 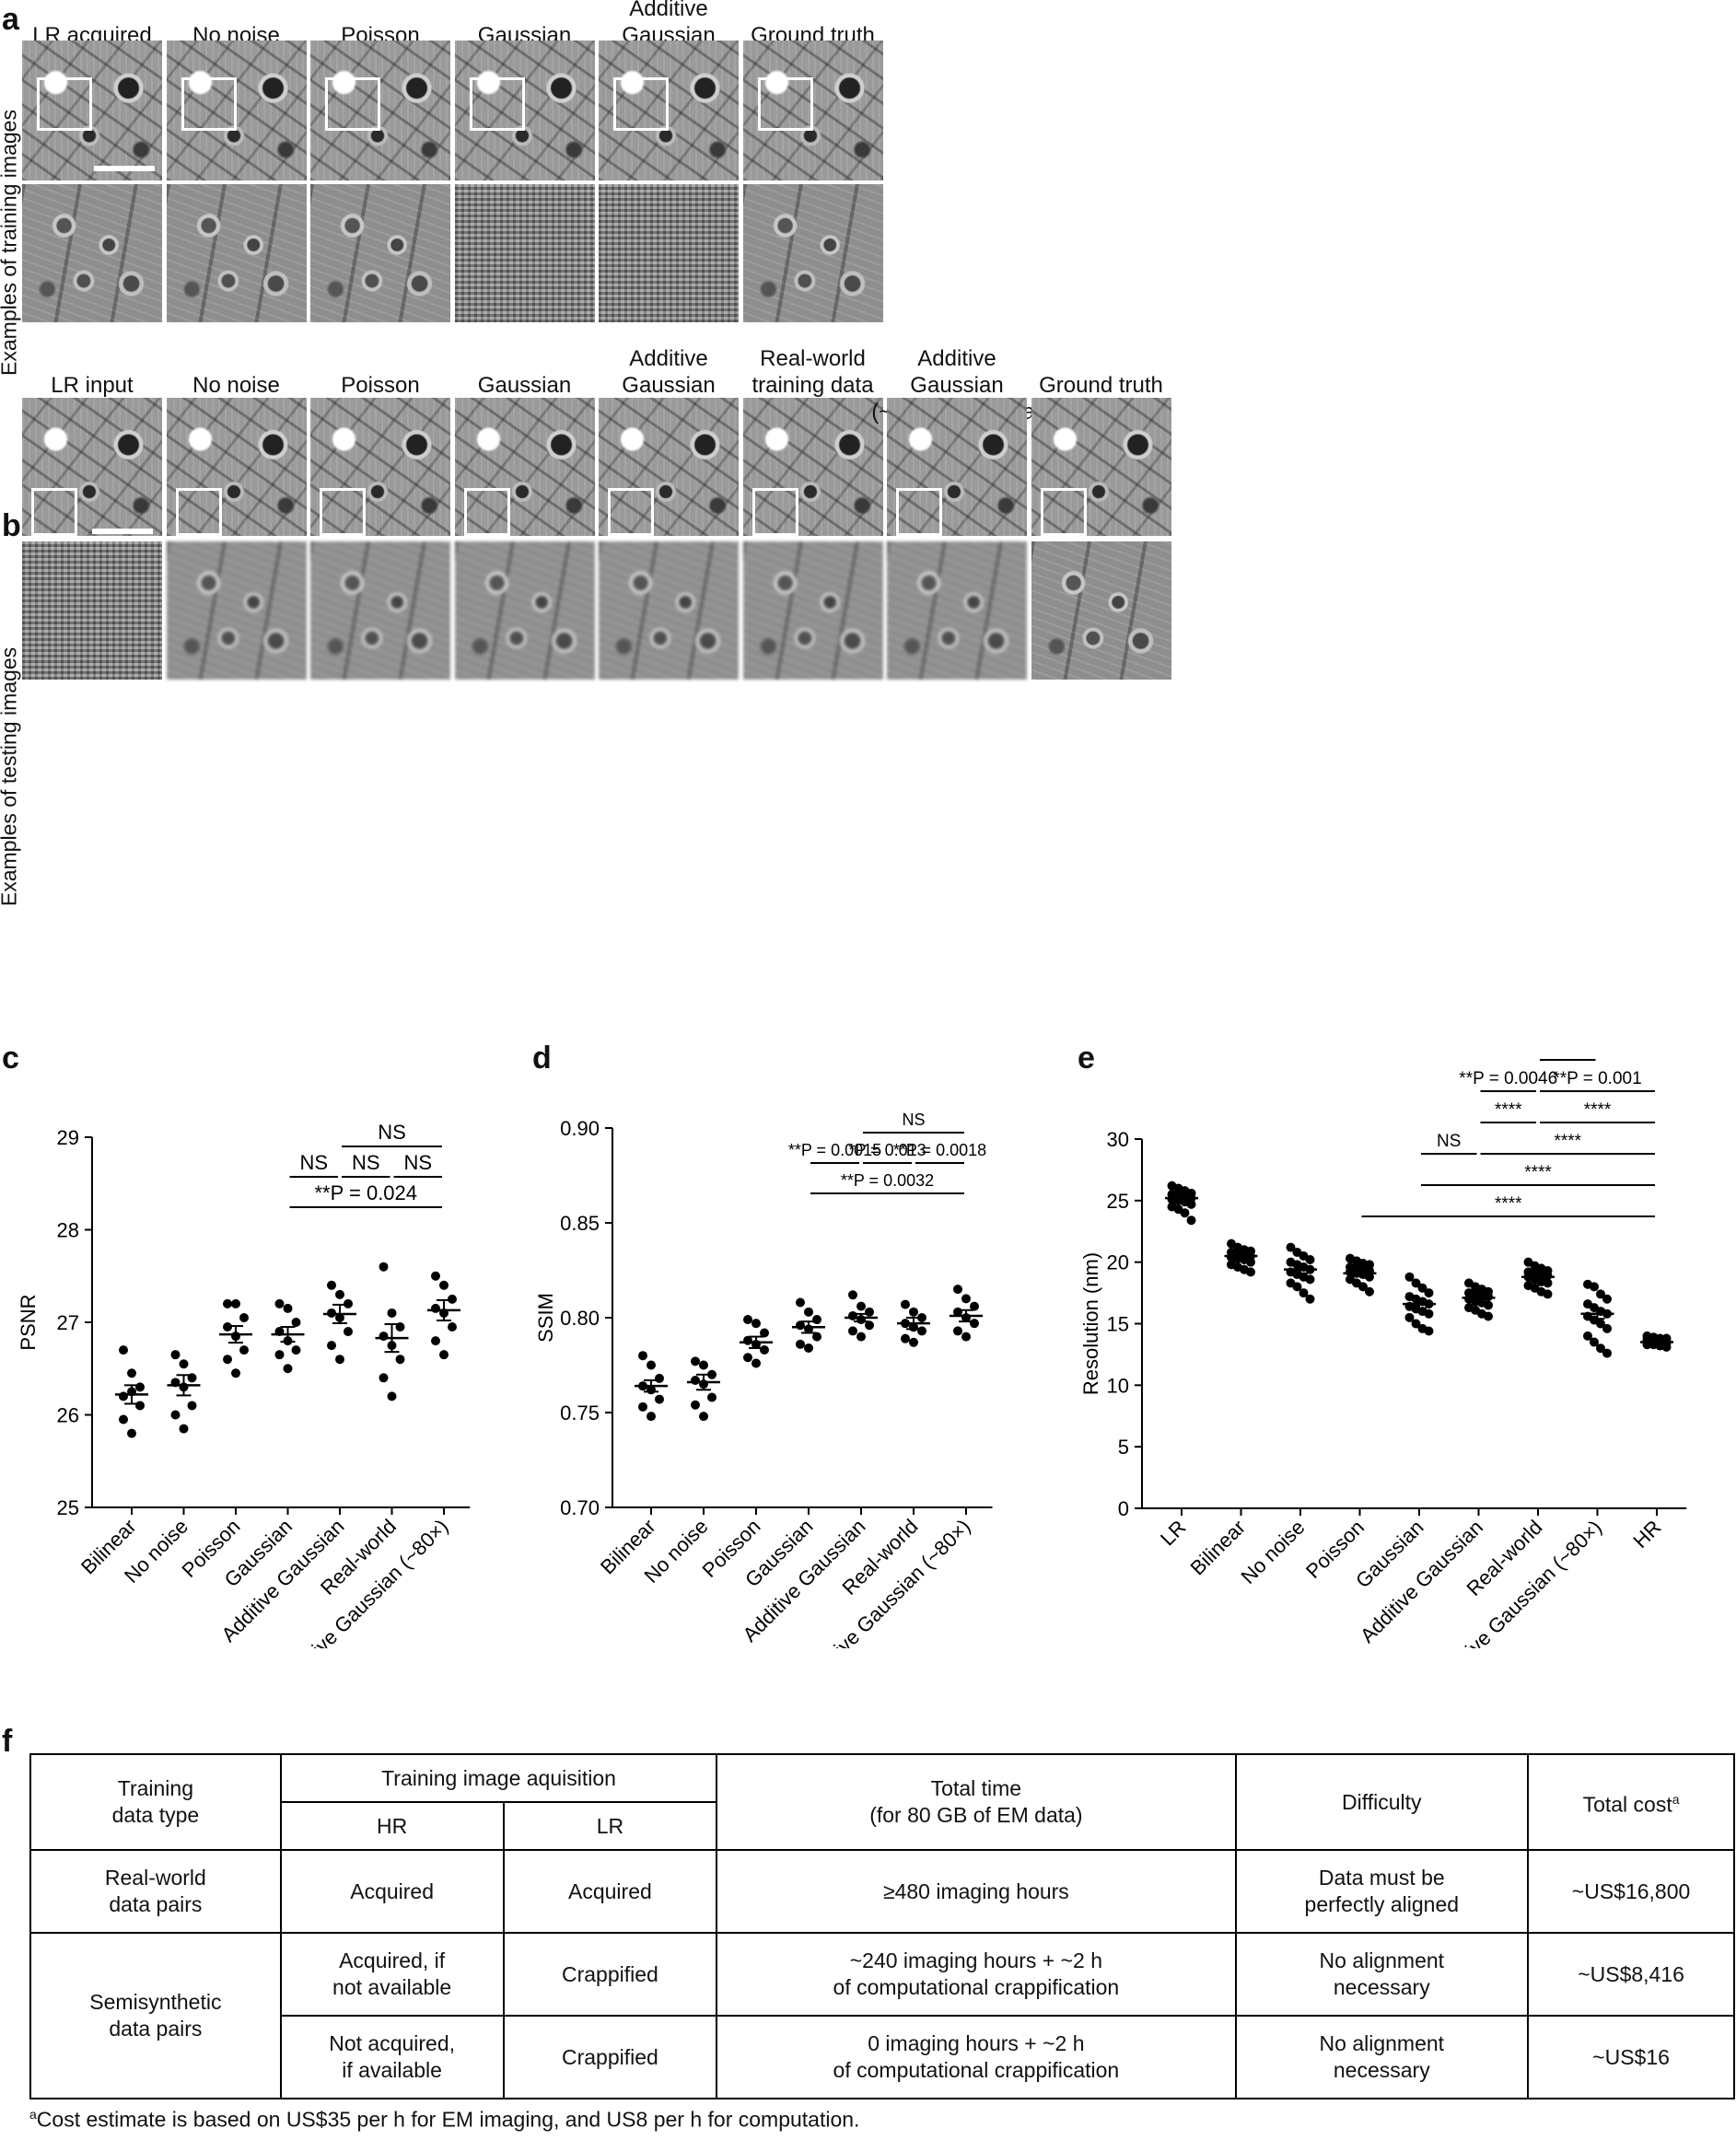 What do you see at coordinates (610, 1826) in the screenshot?
I see `header-lr: LR` at bounding box center [610, 1826].